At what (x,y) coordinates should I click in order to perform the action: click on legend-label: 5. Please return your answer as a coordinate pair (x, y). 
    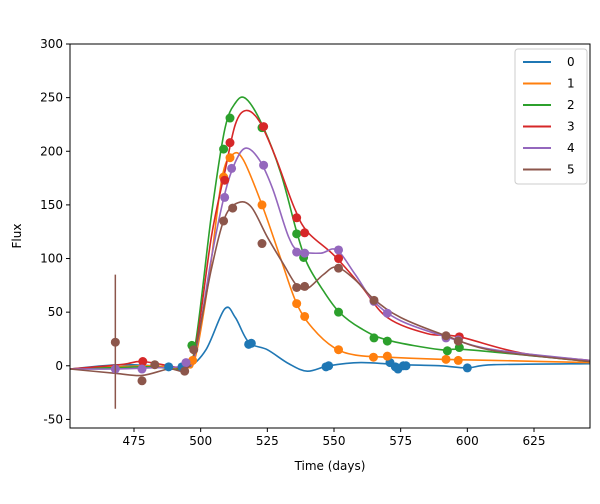
    Looking at the image, I should click on (571, 170).